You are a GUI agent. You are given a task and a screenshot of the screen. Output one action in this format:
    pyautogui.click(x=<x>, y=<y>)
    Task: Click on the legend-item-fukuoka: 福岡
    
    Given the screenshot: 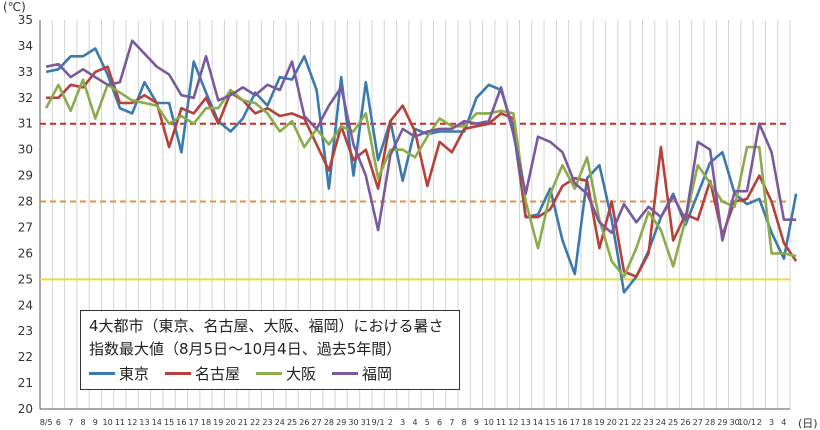 What is the action you would take?
    pyautogui.click(x=362, y=373)
    